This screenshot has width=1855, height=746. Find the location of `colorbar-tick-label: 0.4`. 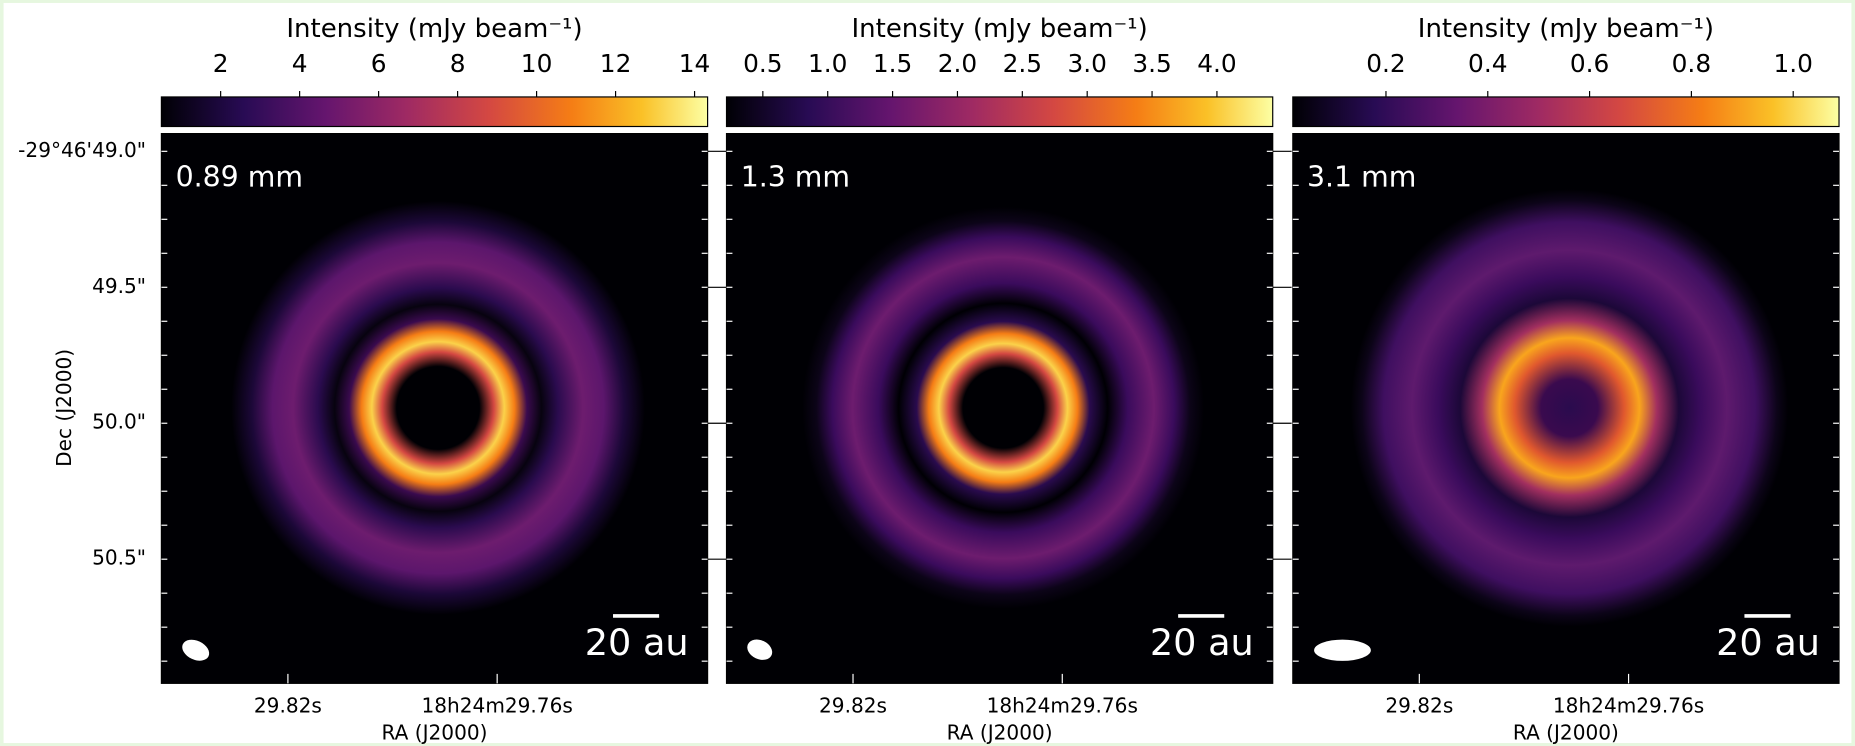

colorbar-tick-label: 0.4 is located at coordinates (1487, 63).